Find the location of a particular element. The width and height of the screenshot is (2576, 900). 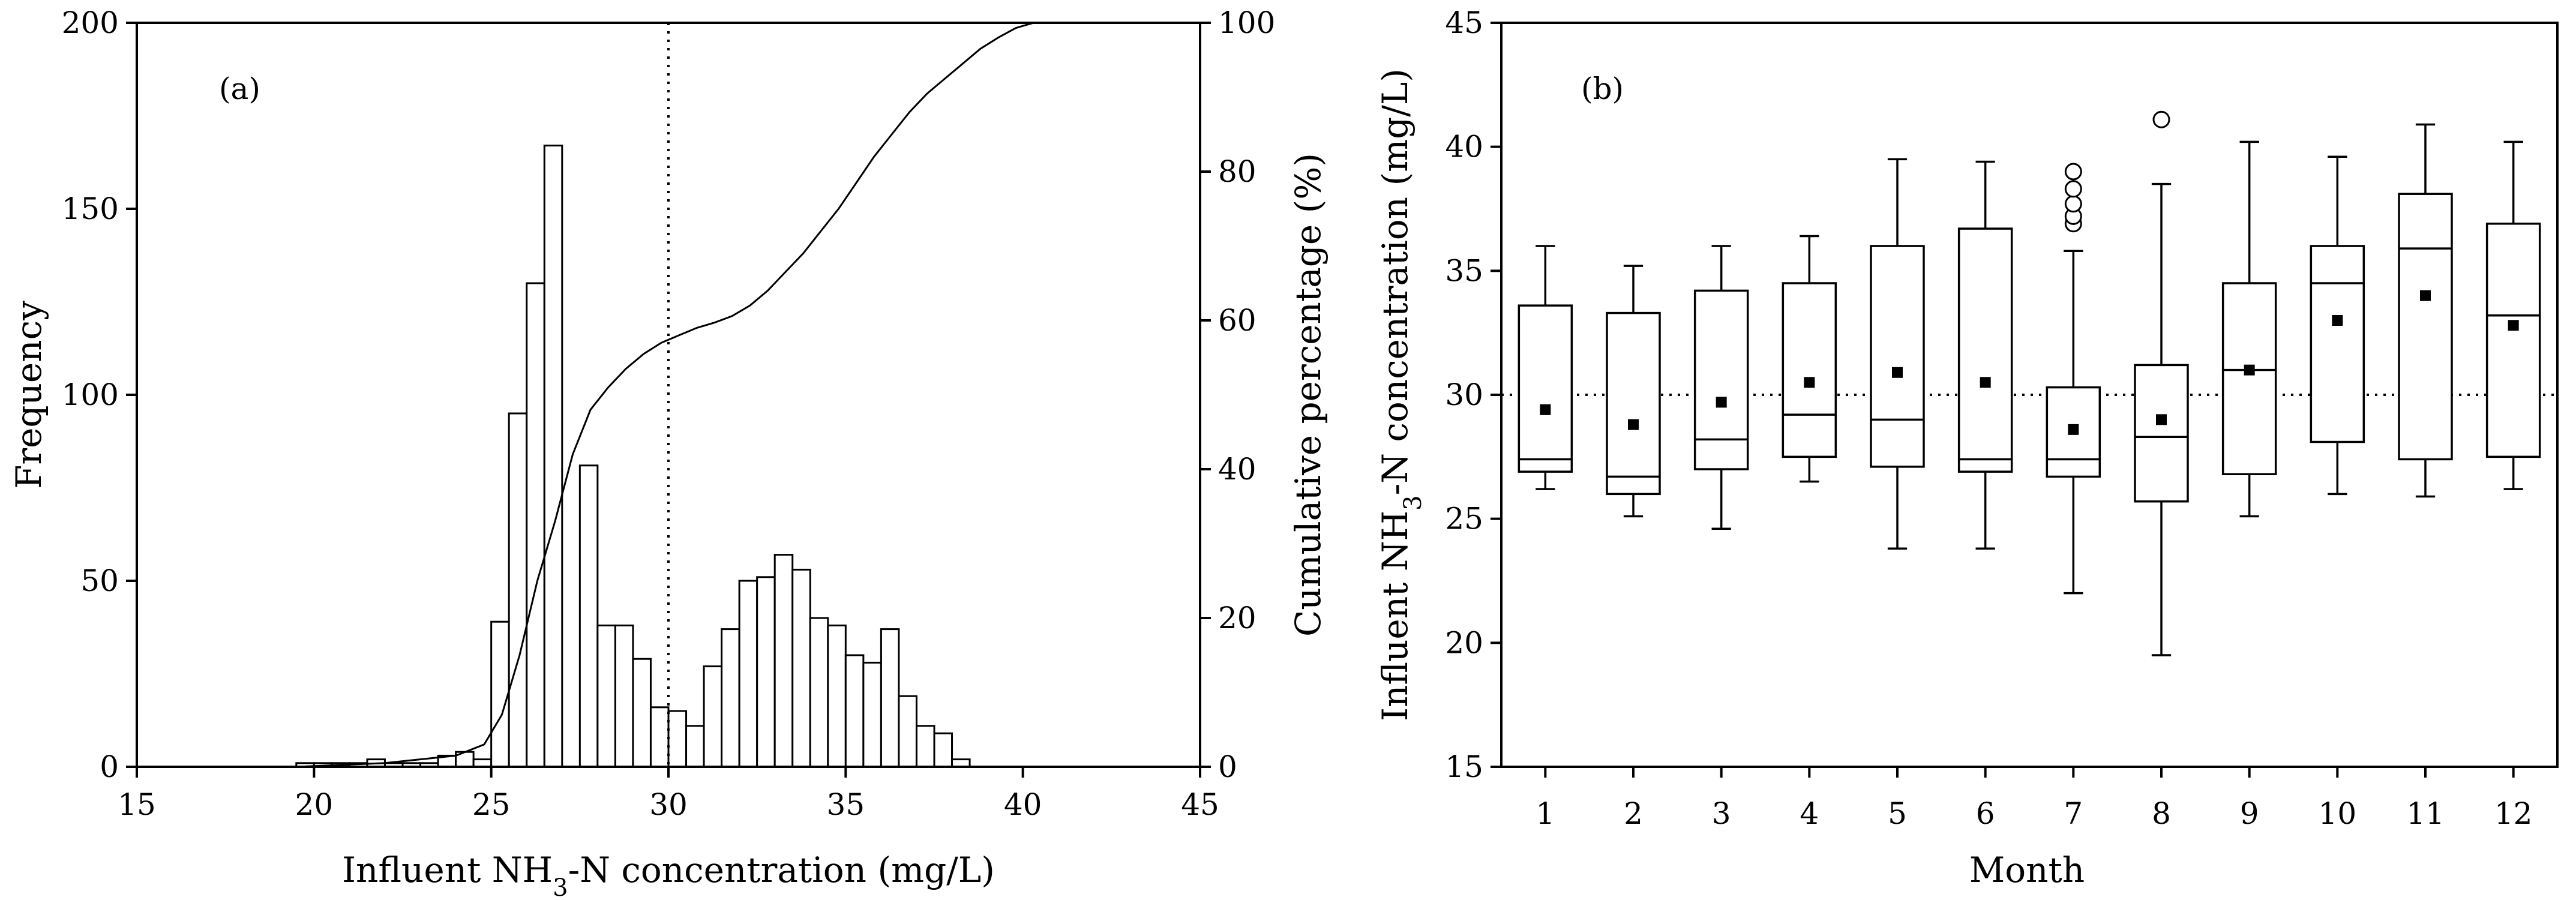

x-axis-title-a: Influent NH3-N concentration (mg/L) is located at coordinates (668, 875).